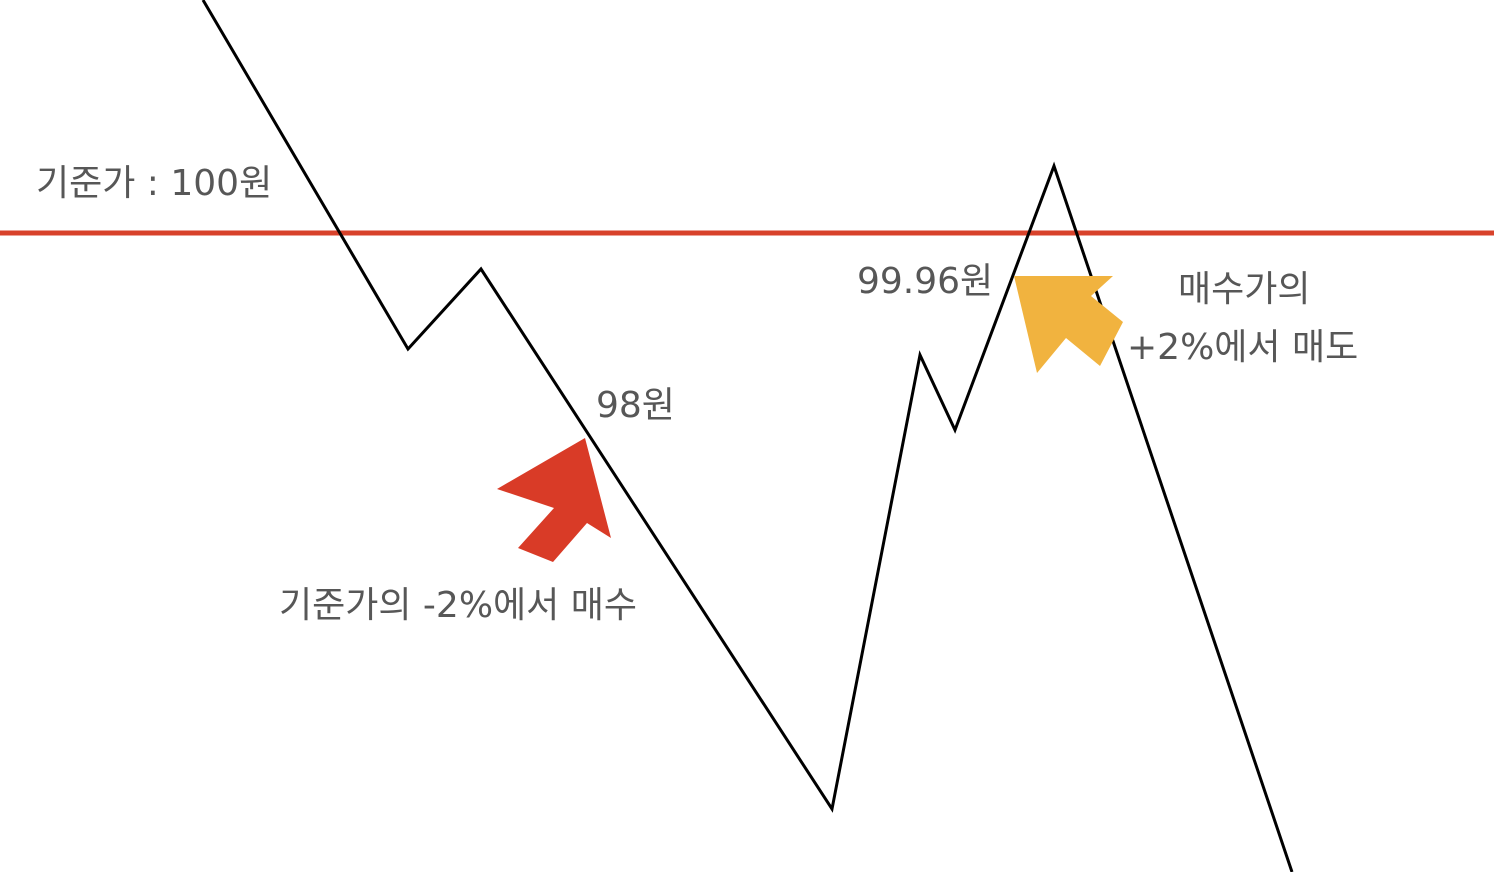 The image size is (1494, 872). Describe the element at coordinates (635, 405) in the screenshot. I see `buy-price-label: 98원` at that location.